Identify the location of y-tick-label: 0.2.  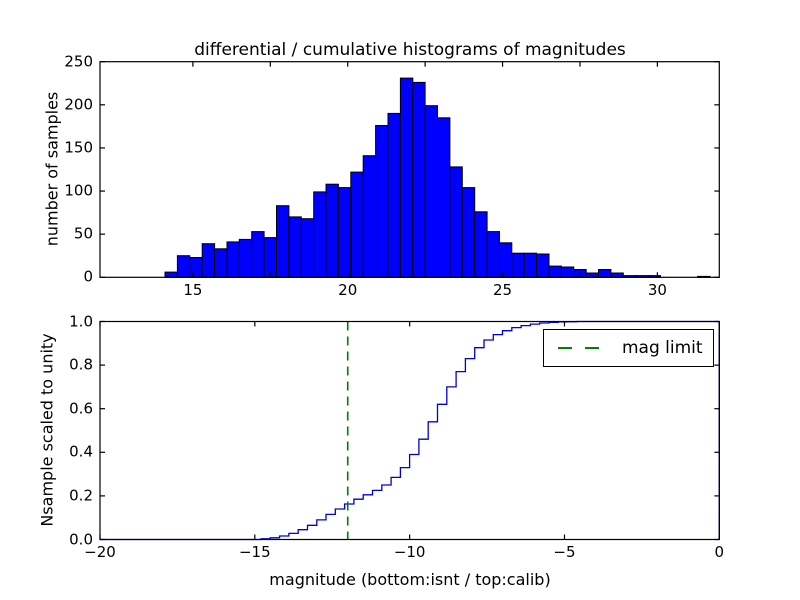
(81, 495).